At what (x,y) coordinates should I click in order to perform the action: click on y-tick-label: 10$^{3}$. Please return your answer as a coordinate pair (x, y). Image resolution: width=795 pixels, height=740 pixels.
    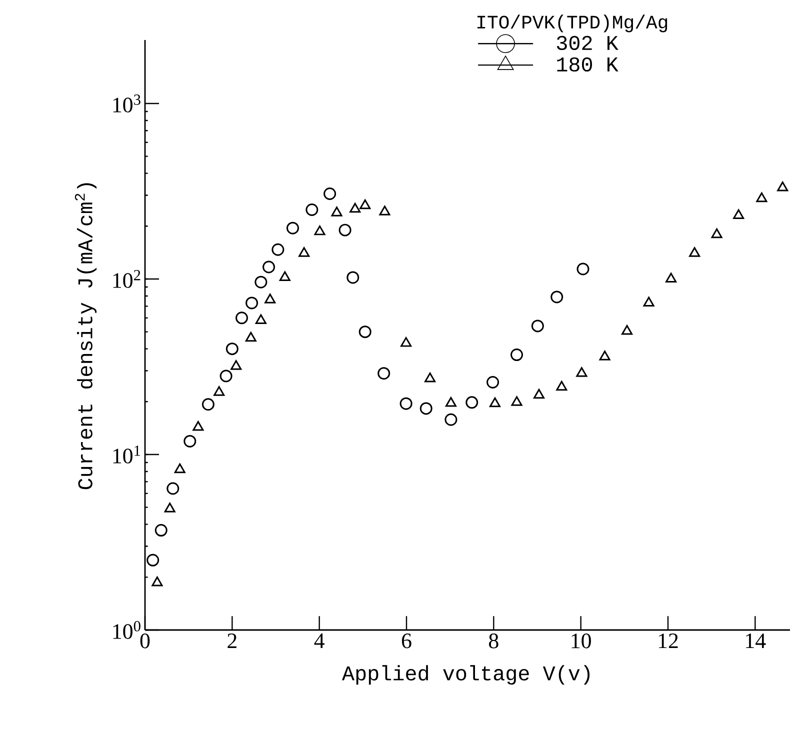
    Looking at the image, I should click on (126, 103).